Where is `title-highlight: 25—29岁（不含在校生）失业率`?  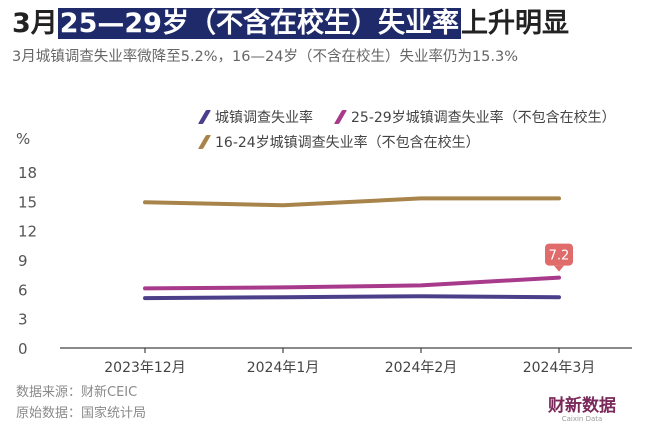
title-highlight: 25—29岁（不含在校生）失业率 is located at coordinates (259, 23).